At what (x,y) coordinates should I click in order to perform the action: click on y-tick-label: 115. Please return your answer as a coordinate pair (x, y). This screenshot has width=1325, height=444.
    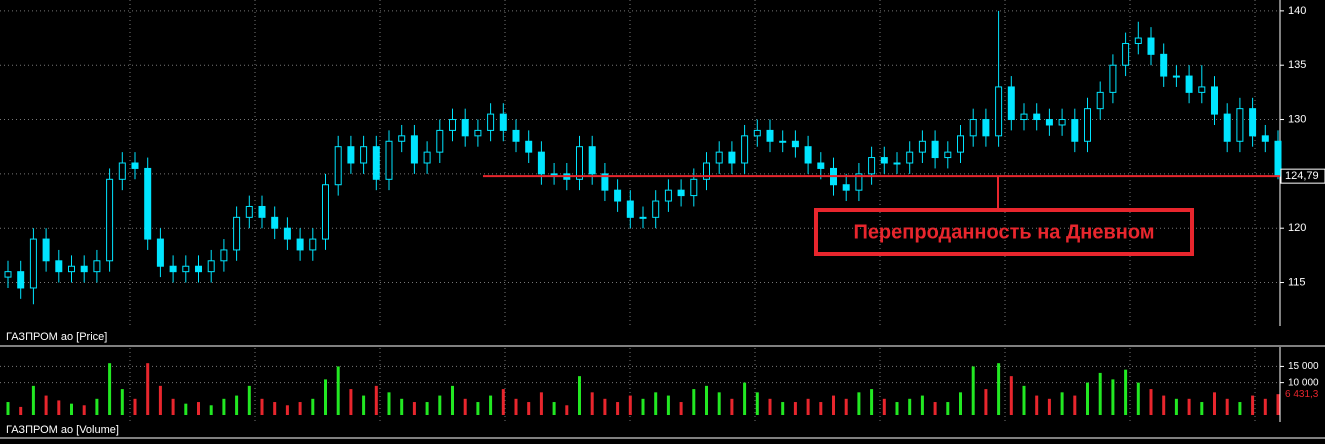
    Looking at the image, I should click on (1297, 282).